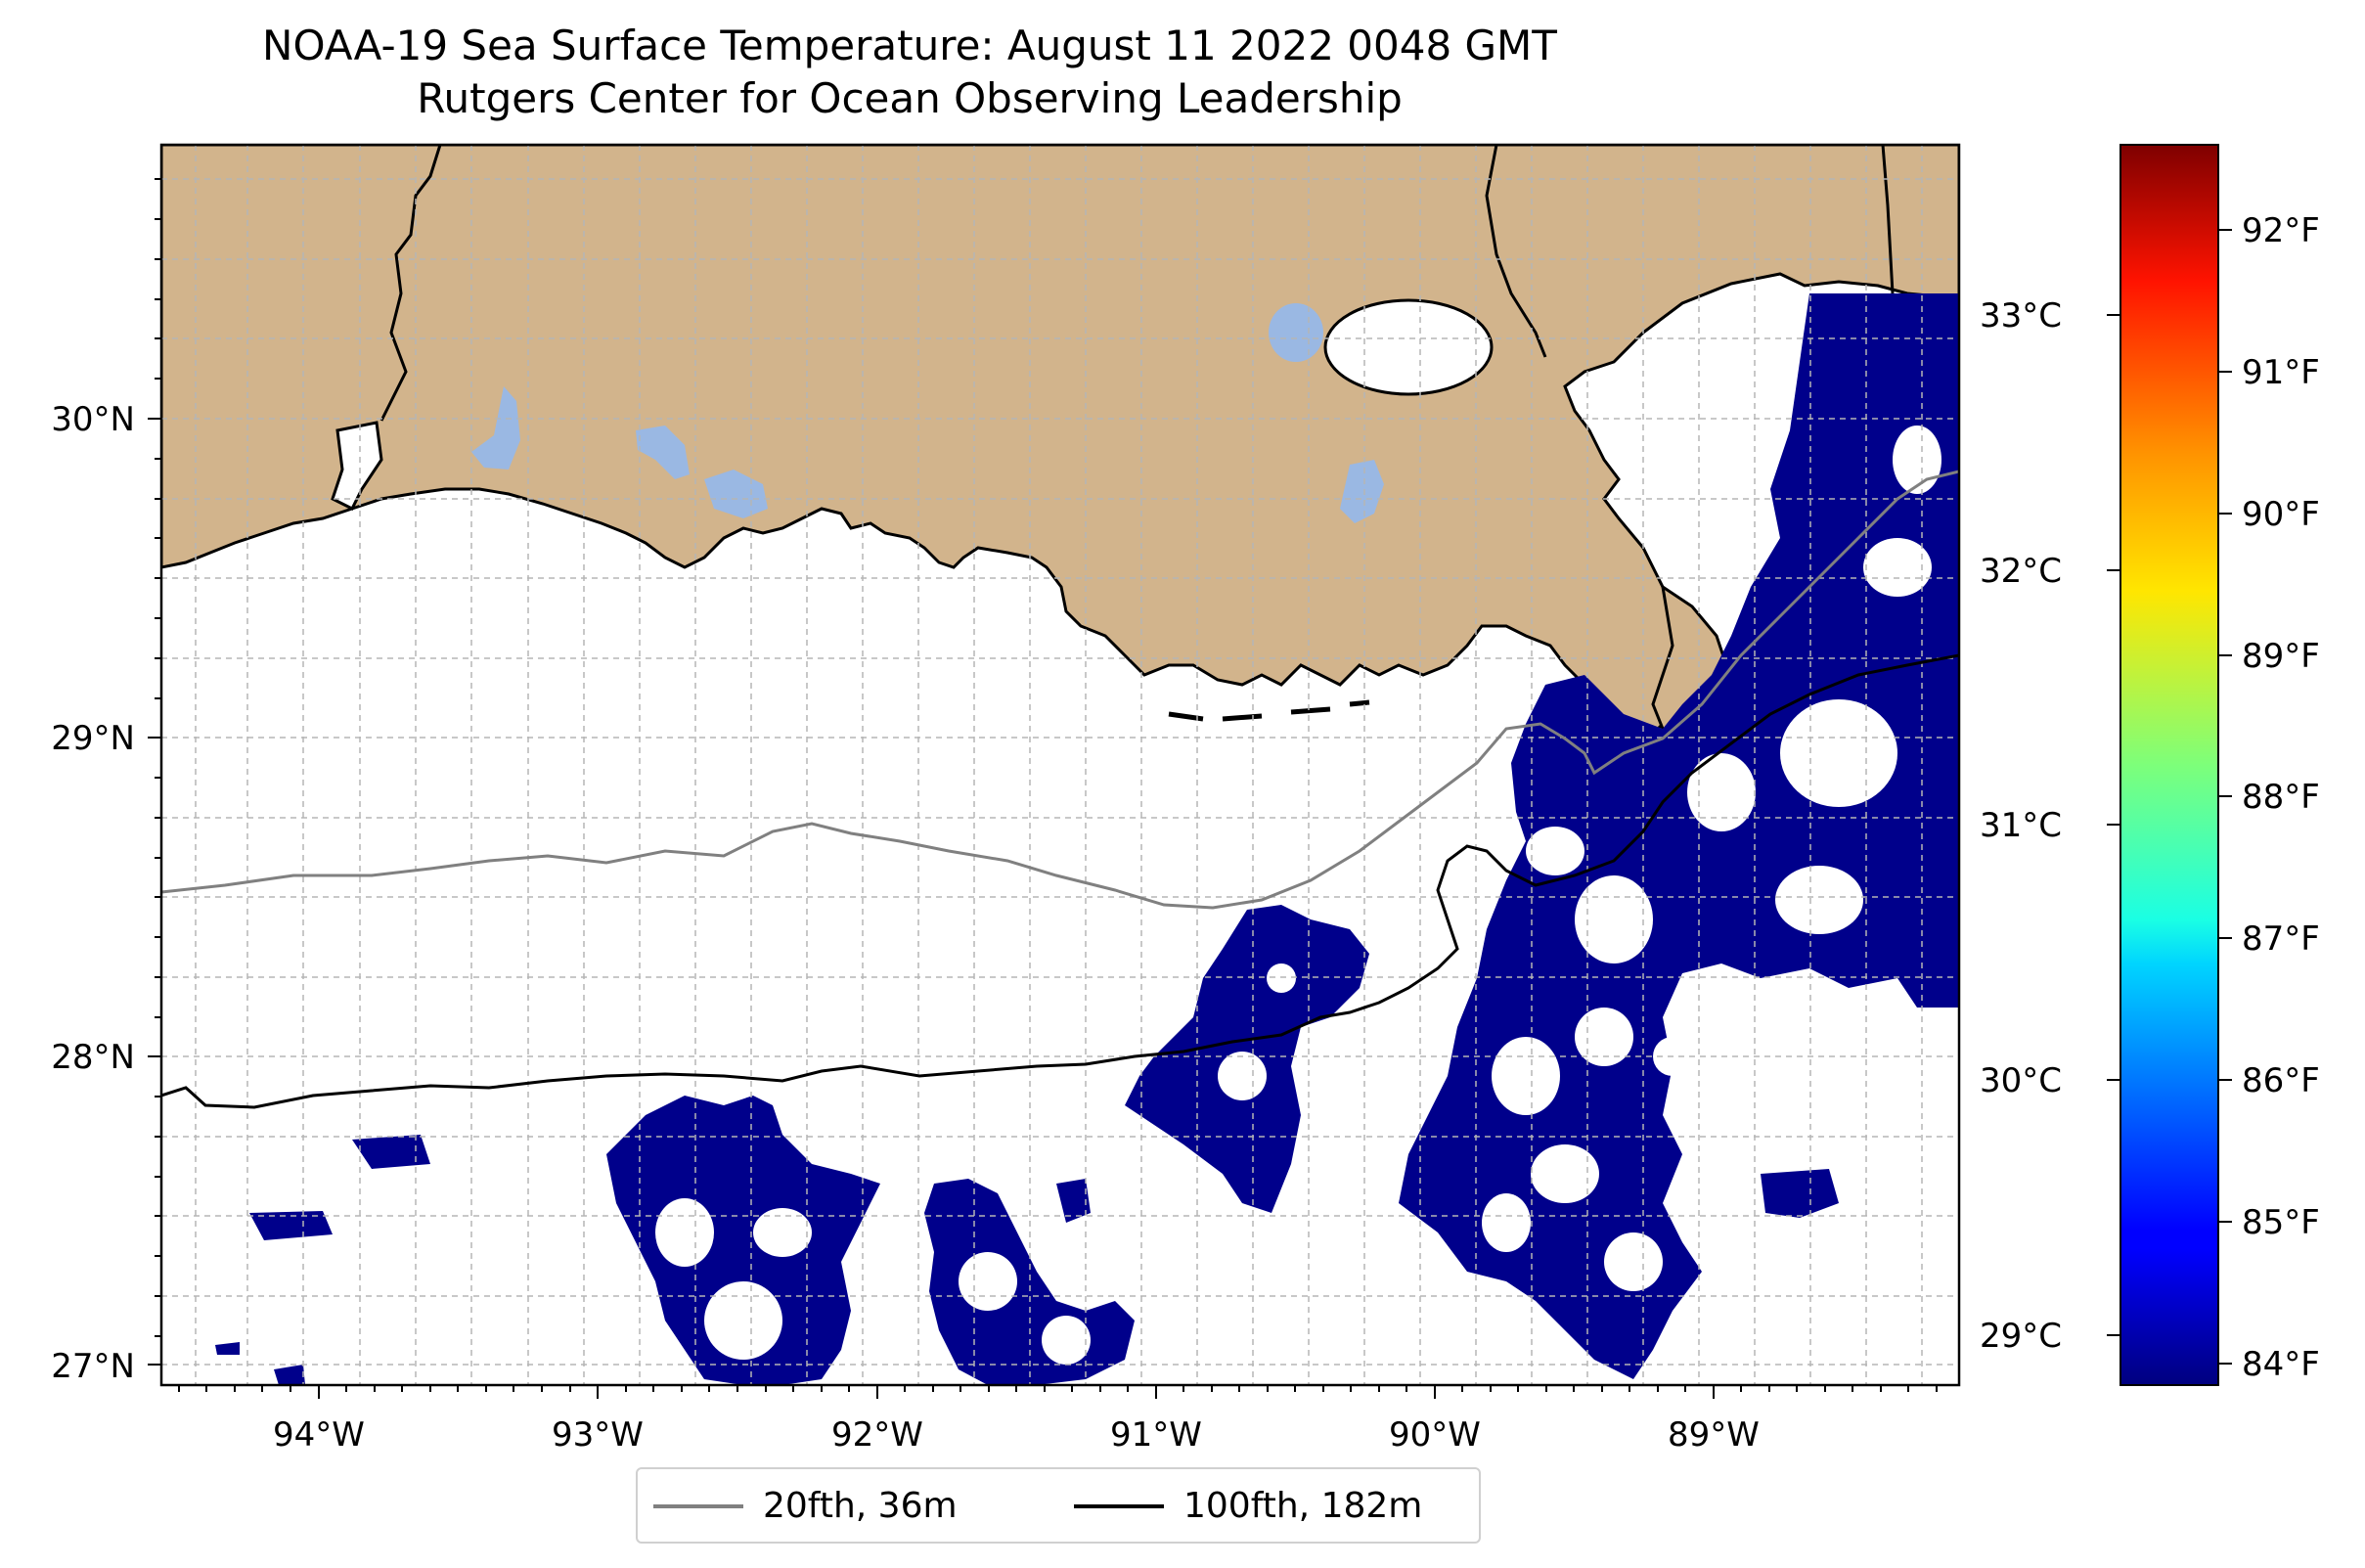 The width and height of the screenshot is (2365, 1568). What do you see at coordinates (319, 1435) in the screenshot?
I see `x-tick-label: 94°W` at bounding box center [319, 1435].